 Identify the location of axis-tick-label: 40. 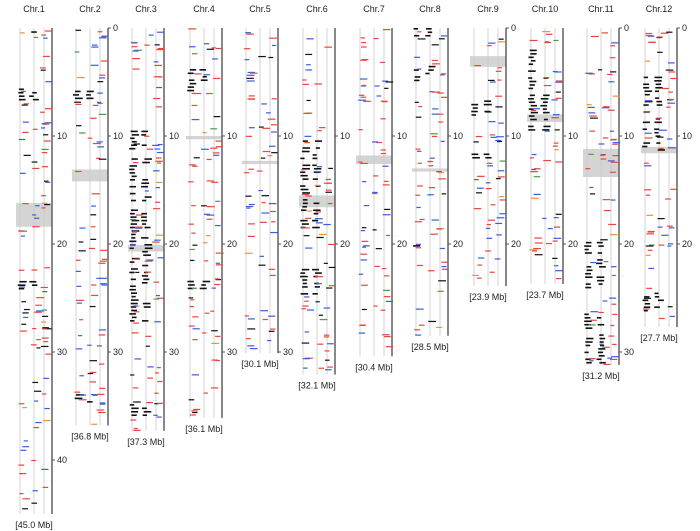
(62, 460).